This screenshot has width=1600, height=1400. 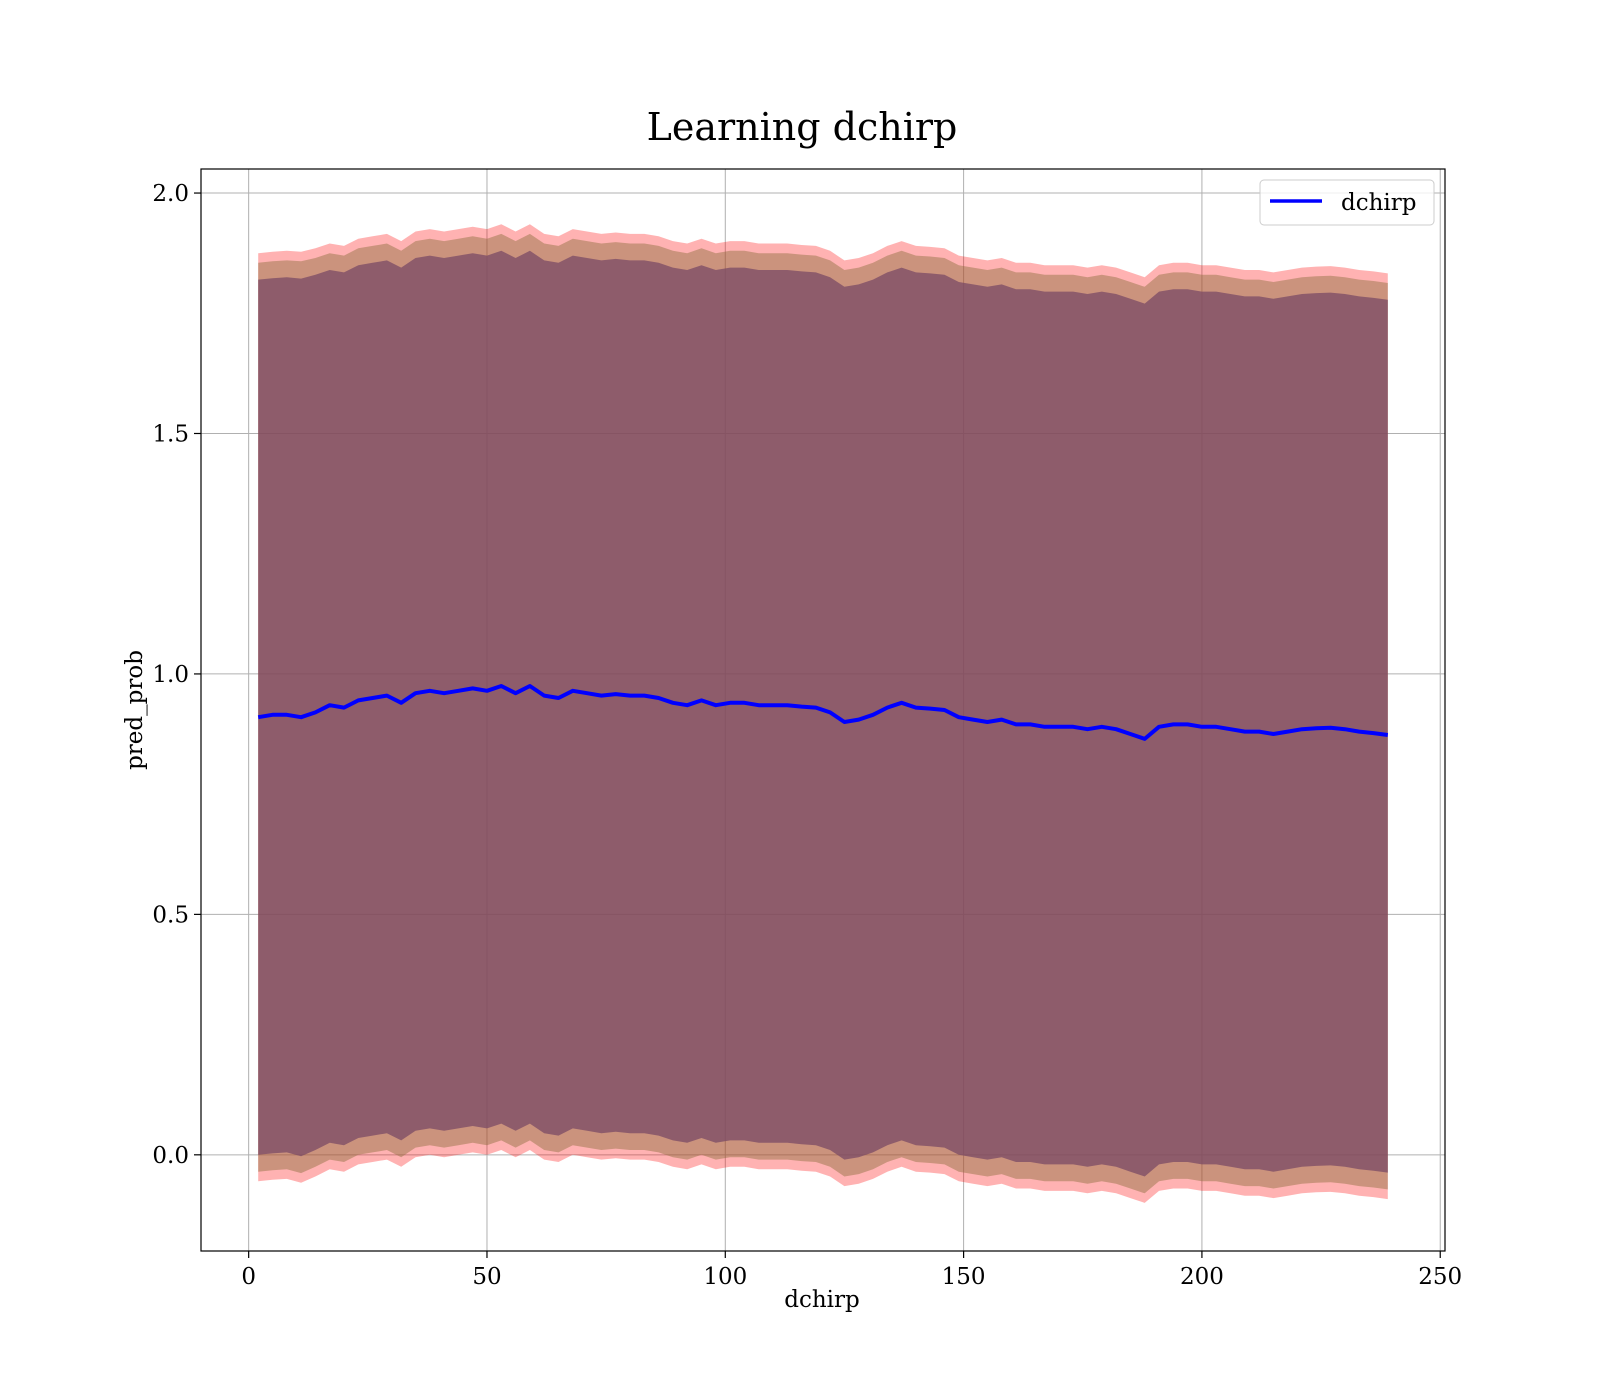 I want to click on x-tick-label-0: 0, so click(x=248, y=1277).